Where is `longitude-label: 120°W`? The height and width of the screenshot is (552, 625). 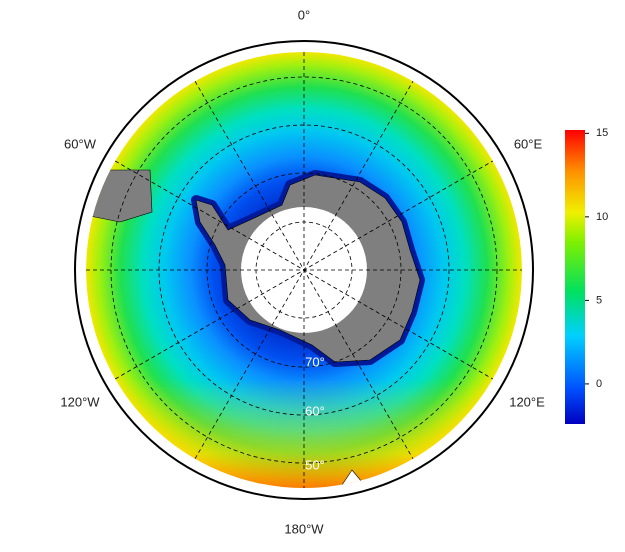
longitude-label: 120°W is located at coordinates (80, 401).